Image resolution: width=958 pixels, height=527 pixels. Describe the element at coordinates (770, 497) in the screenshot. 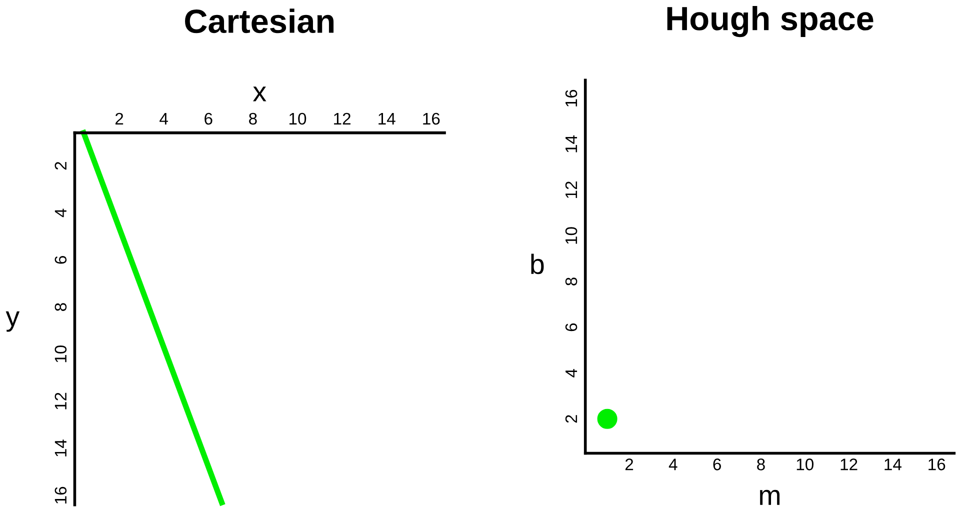

I see `x-axis-title: m` at that location.